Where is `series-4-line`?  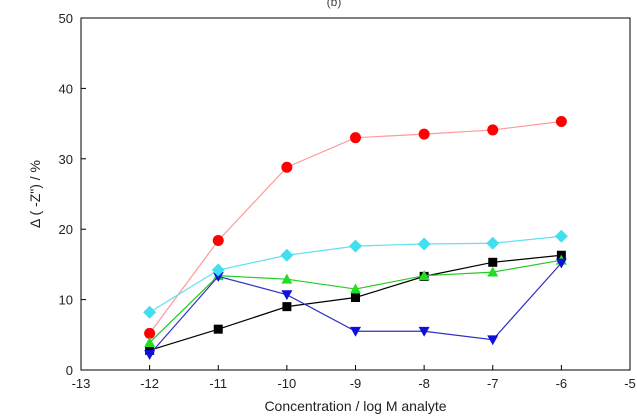 series-4-line is located at coordinates (355, 308).